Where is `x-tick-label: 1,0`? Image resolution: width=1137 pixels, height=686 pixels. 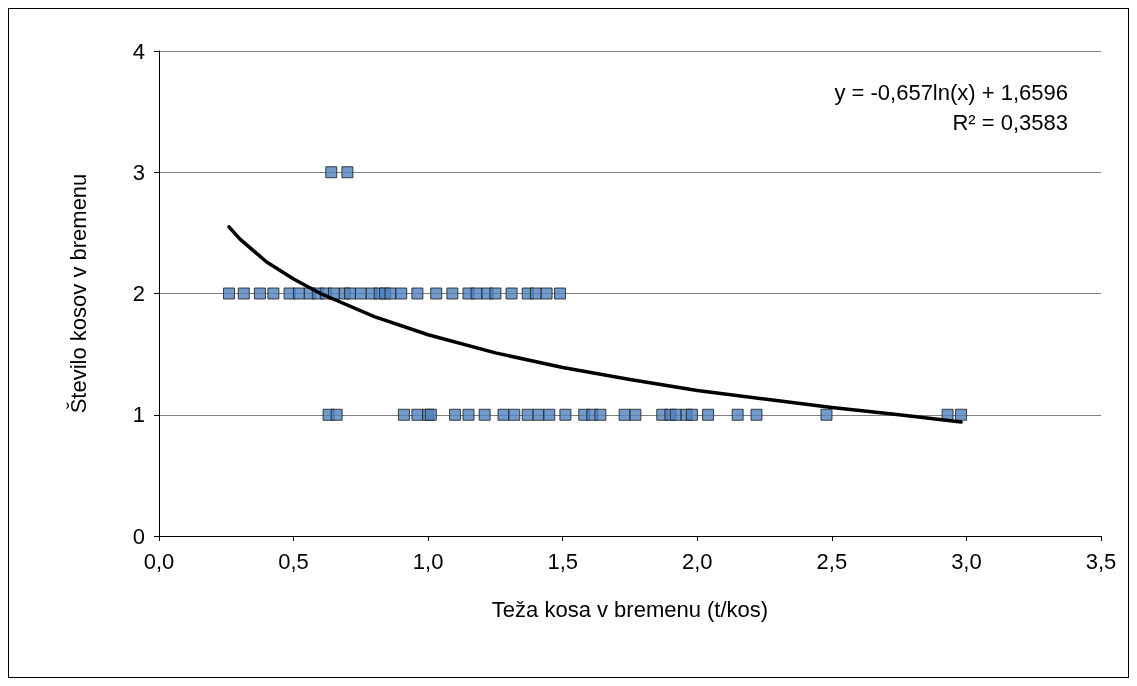
x-tick-label: 1,0 is located at coordinates (428, 561).